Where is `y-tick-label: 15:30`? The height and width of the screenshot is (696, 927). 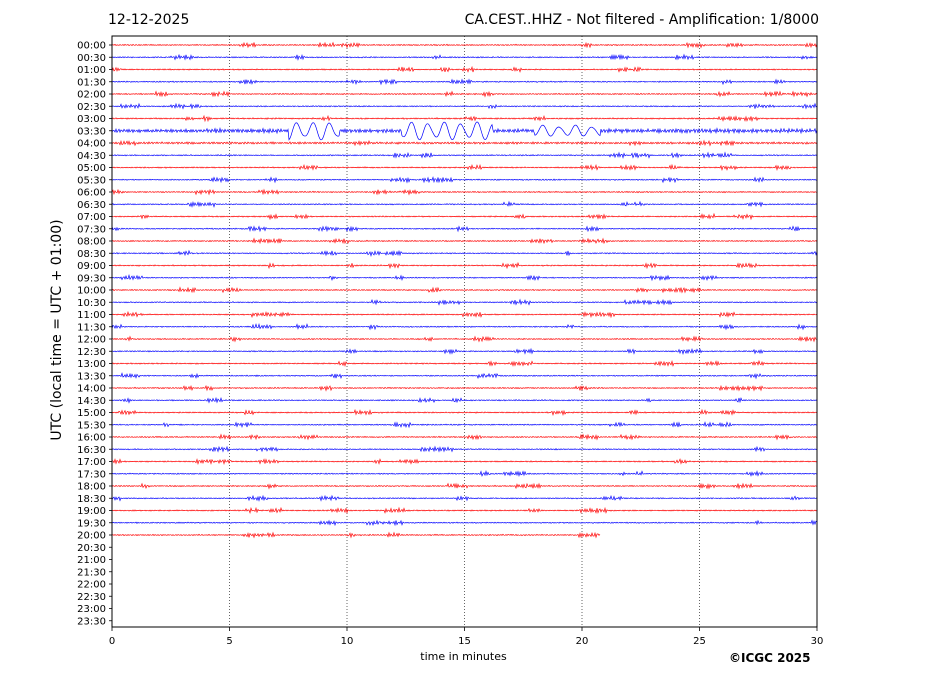 y-tick-label: 15:30 is located at coordinates (91, 425).